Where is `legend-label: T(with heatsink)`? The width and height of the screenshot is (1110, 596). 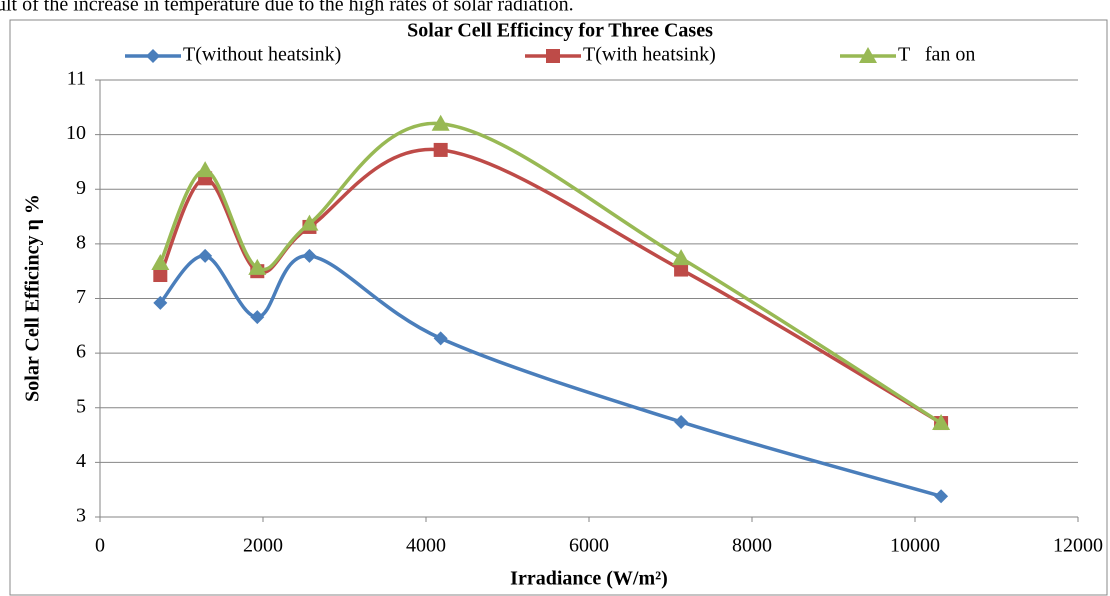
legend-label: T(with heatsink) is located at coordinates (649, 55).